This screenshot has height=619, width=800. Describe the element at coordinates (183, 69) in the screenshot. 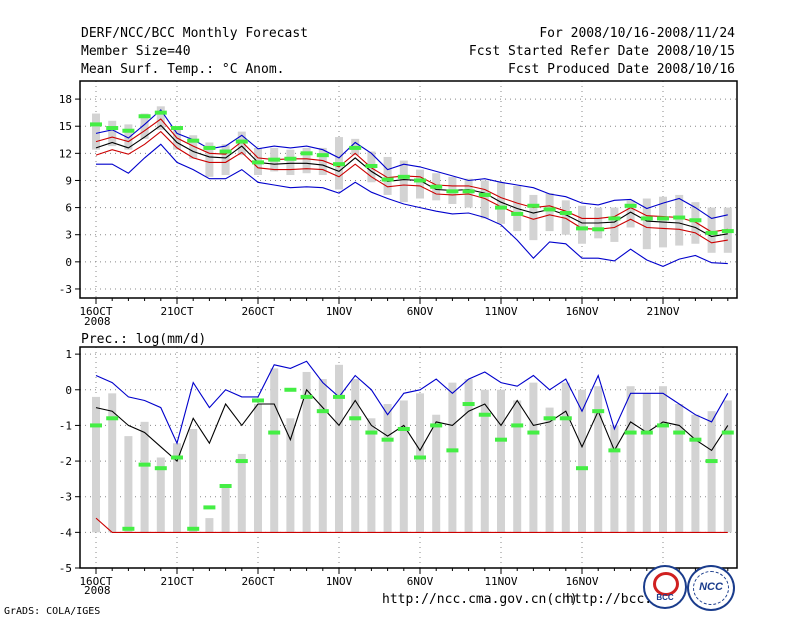

I see `variable-label: Mean Surf. Temp.: °C Anom.` at that location.